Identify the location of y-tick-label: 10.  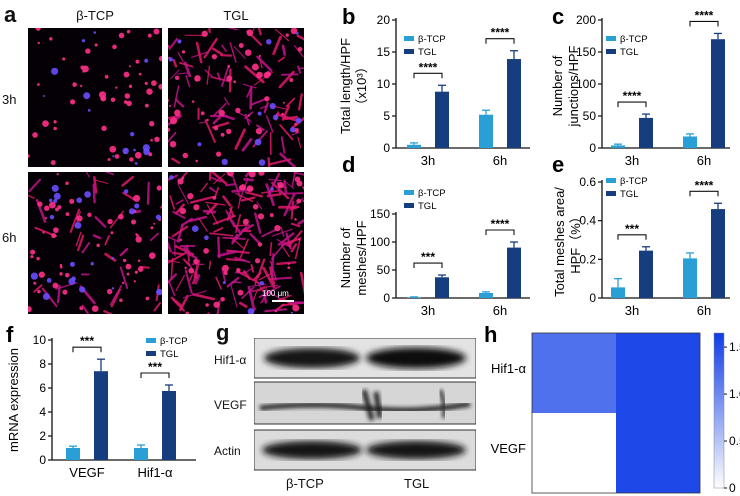
(384, 84).